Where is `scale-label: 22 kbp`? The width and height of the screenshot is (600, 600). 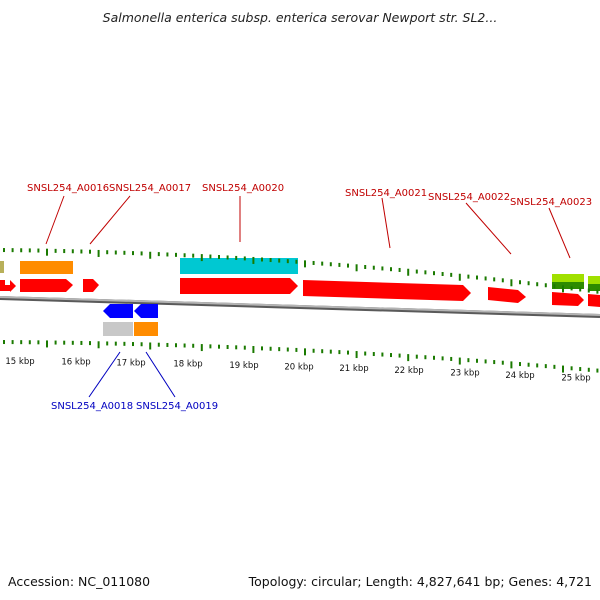
scale-label: 22 kbp is located at coordinates (408, 371).